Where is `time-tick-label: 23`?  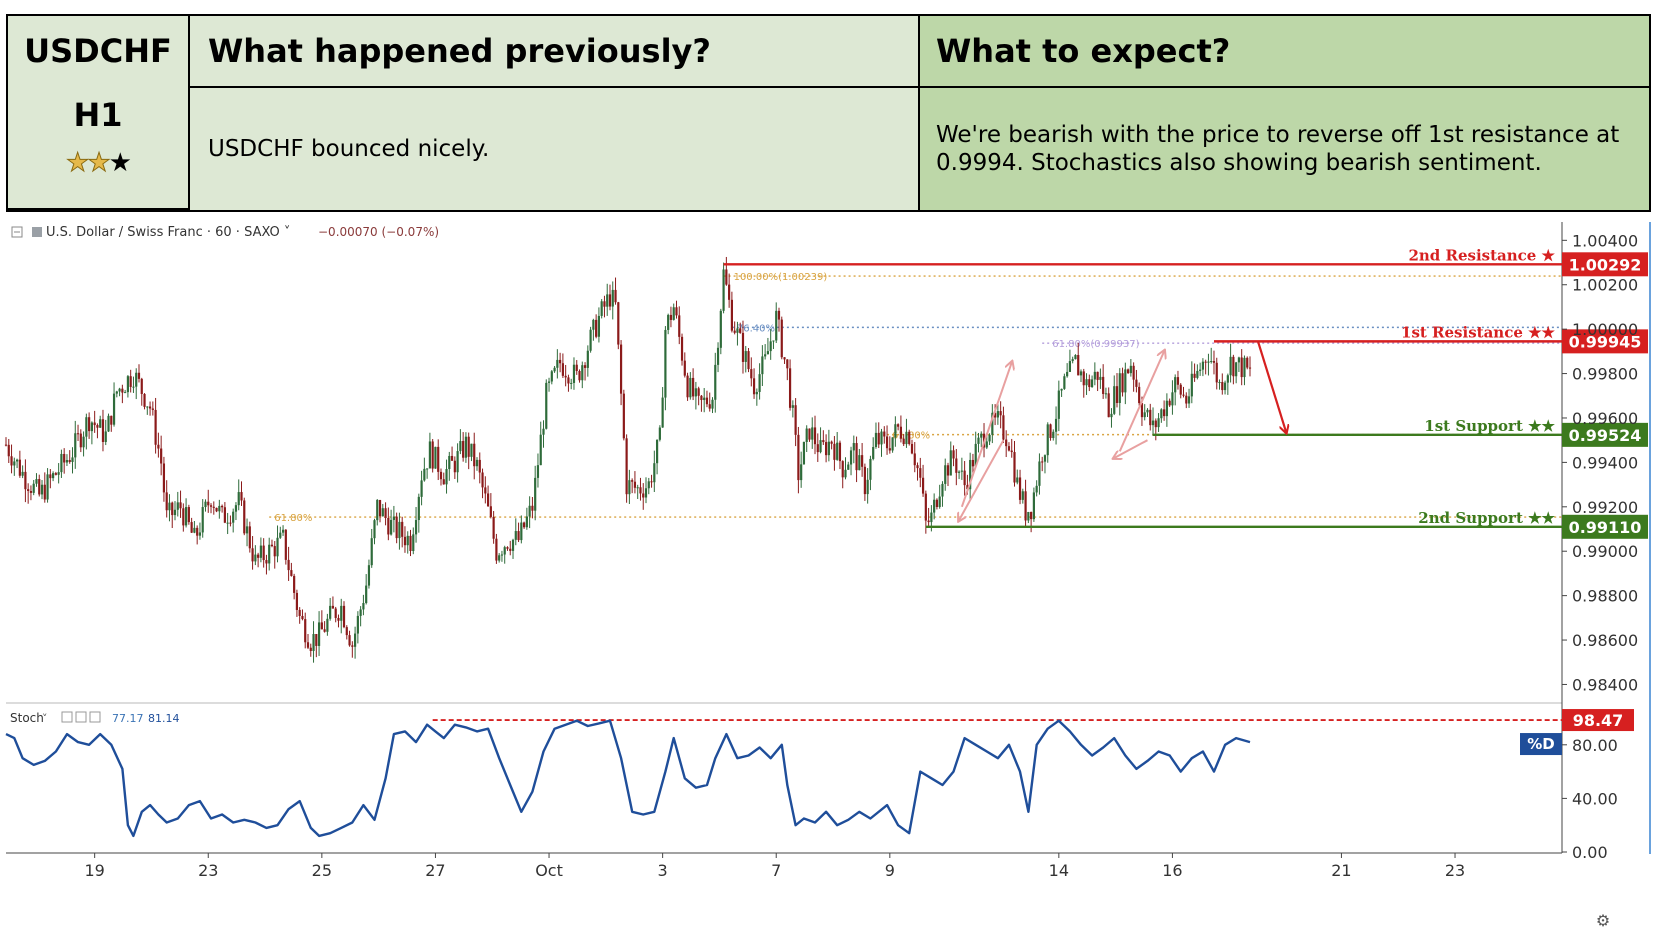 time-tick-label: 23 is located at coordinates (1455, 870).